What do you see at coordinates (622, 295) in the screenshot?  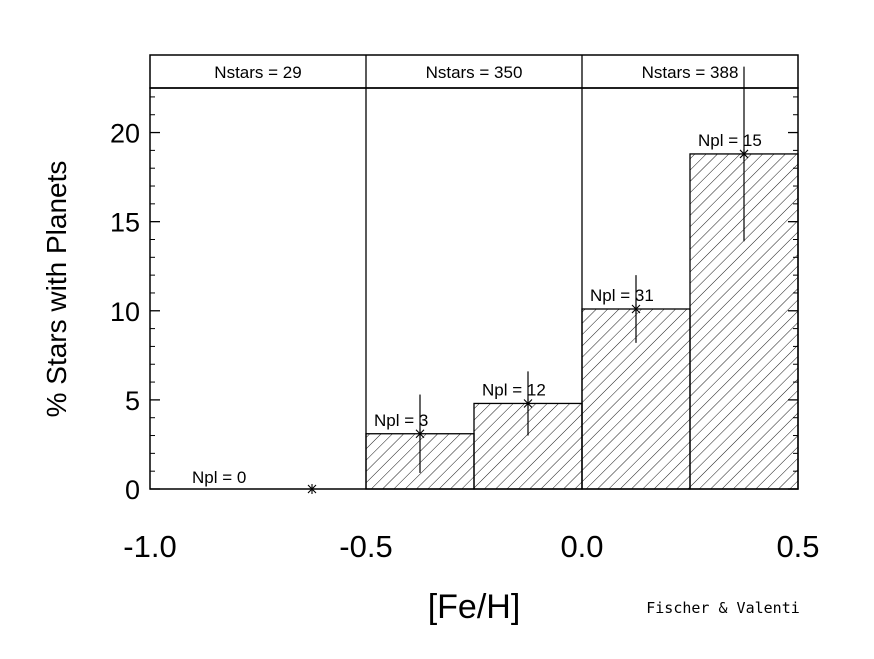 I see `bin-label-3: Npl = 31` at bounding box center [622, 295].